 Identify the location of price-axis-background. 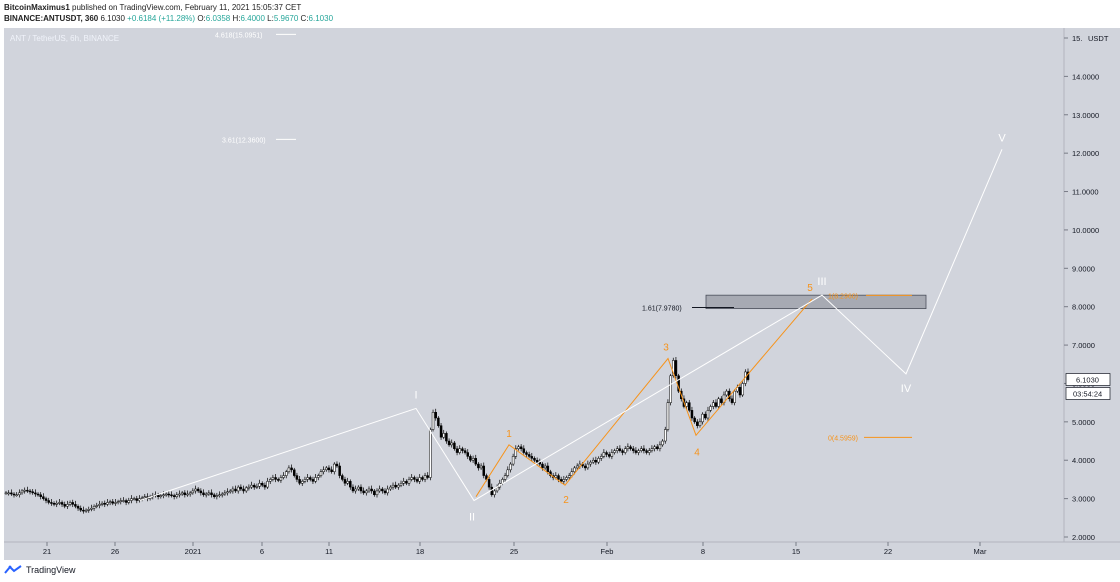
(1092, 285).